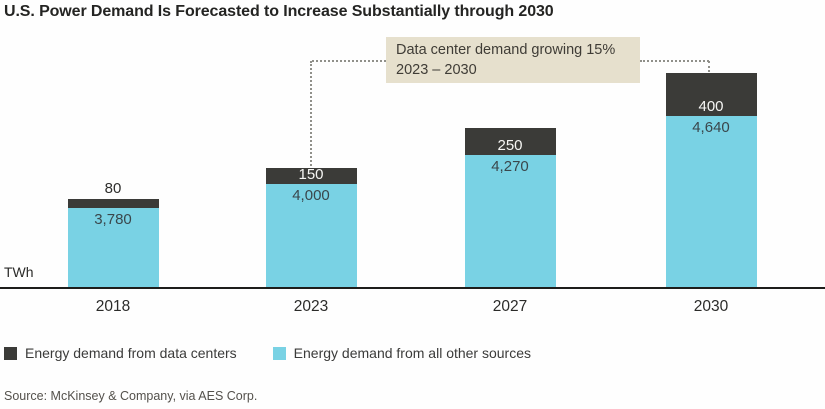 This screenshot has height=409, width=825. I want to click on connector-right-vertical-dotted-line, so click(709, 66).